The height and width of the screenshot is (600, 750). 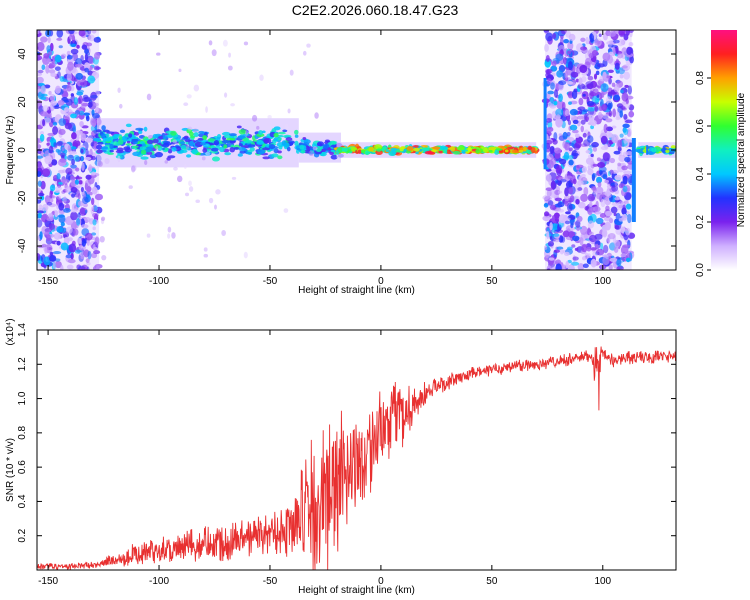 What do you see at coordinates (22, 535) in the screenshot?
I see `snr-y-label: 0.2` at bounding box center [22, 535].